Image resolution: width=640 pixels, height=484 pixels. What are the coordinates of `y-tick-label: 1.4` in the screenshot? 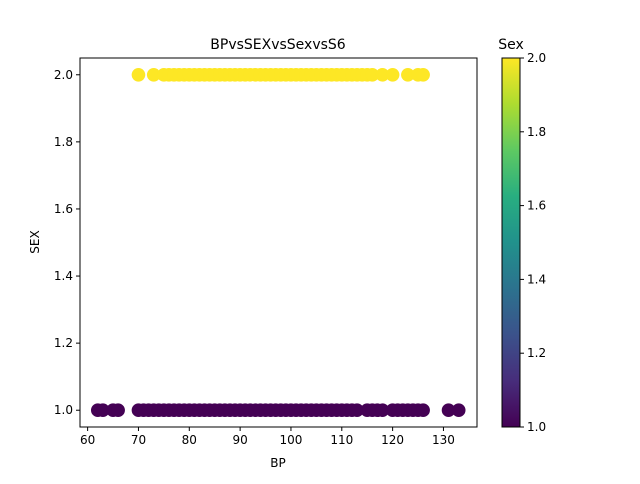 It's located at (63, 276).